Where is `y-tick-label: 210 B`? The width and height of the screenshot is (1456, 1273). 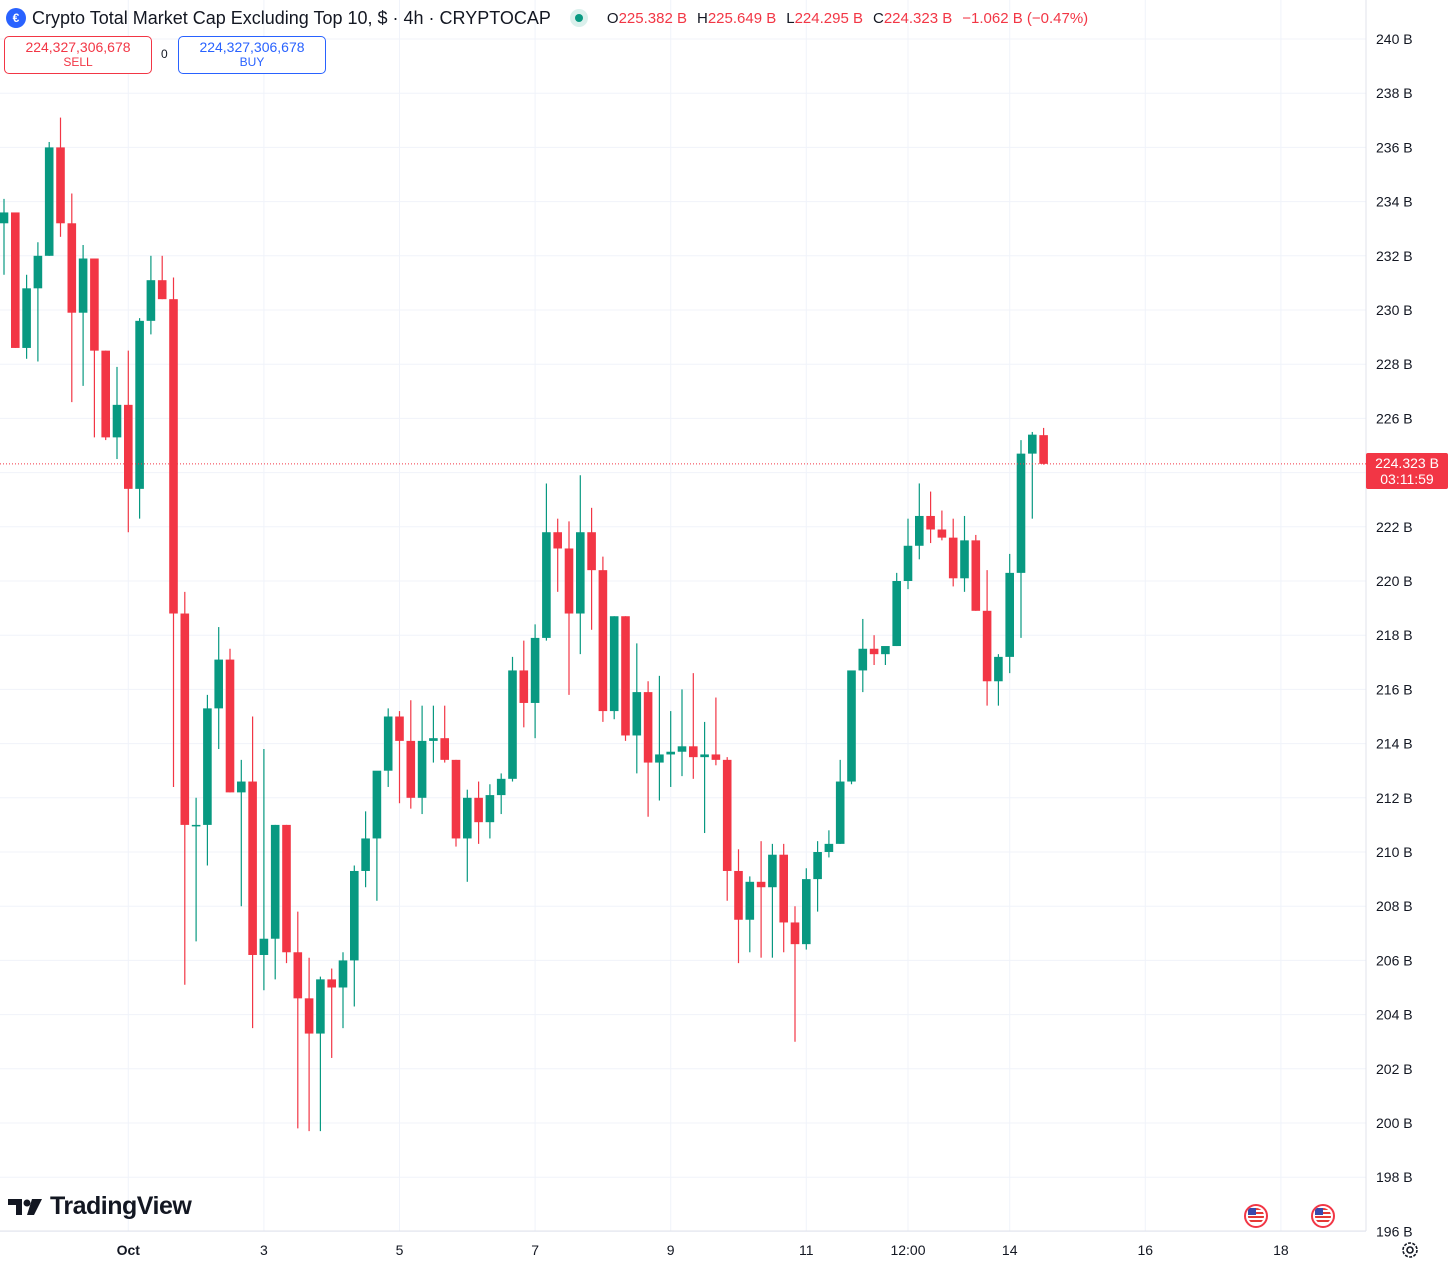
y-tick-label: 210 B is located at coordinates (1394, 852).